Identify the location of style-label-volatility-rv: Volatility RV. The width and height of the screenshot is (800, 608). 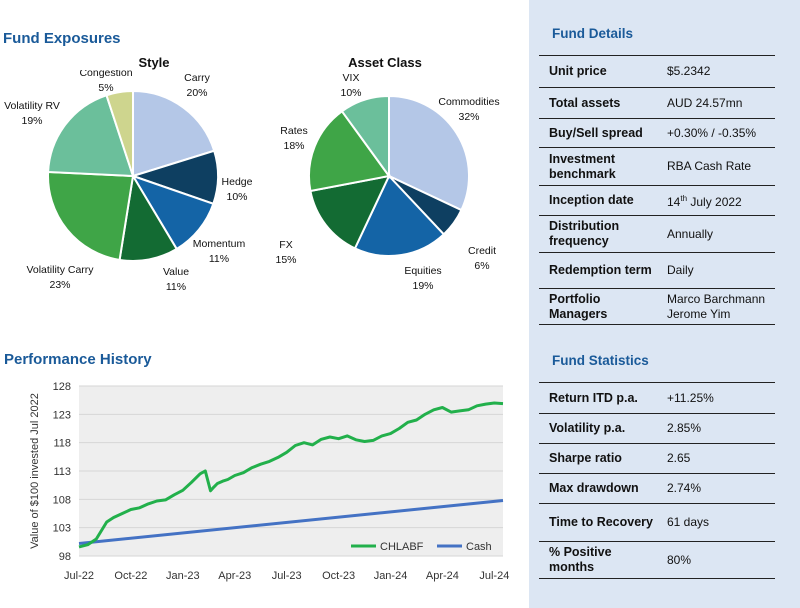
(32, 106).